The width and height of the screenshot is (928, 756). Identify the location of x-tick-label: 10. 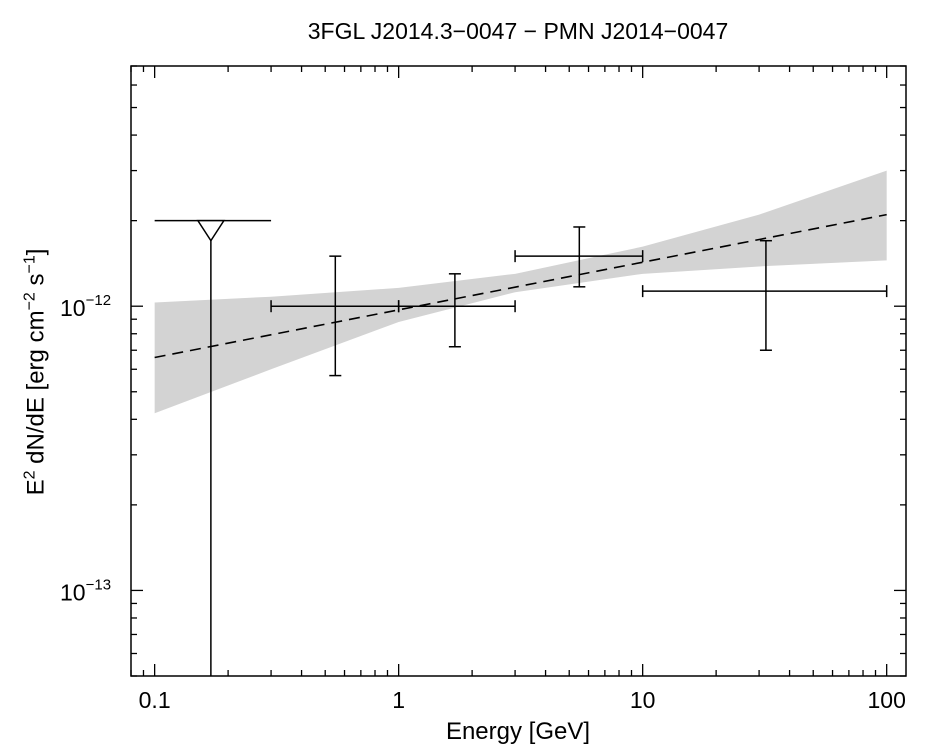
(643, 700).